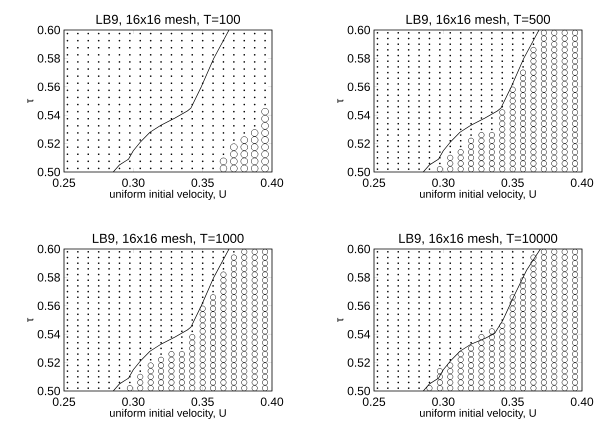  What do you see at coordinates (478, 238) in the screenshot?
I see `chart-title: LB9, 16x16 mesh, T=10000` at bounding box center [478, 238].